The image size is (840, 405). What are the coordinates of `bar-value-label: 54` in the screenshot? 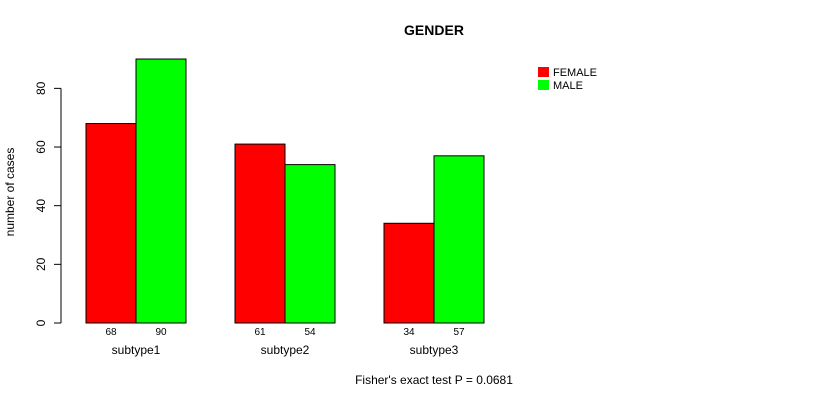 It's located at (310, 332).